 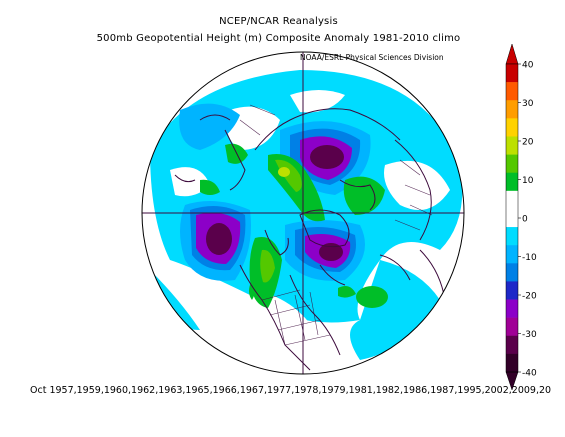 I want to click on anomaly-maximum, so click(x=284, y=172).